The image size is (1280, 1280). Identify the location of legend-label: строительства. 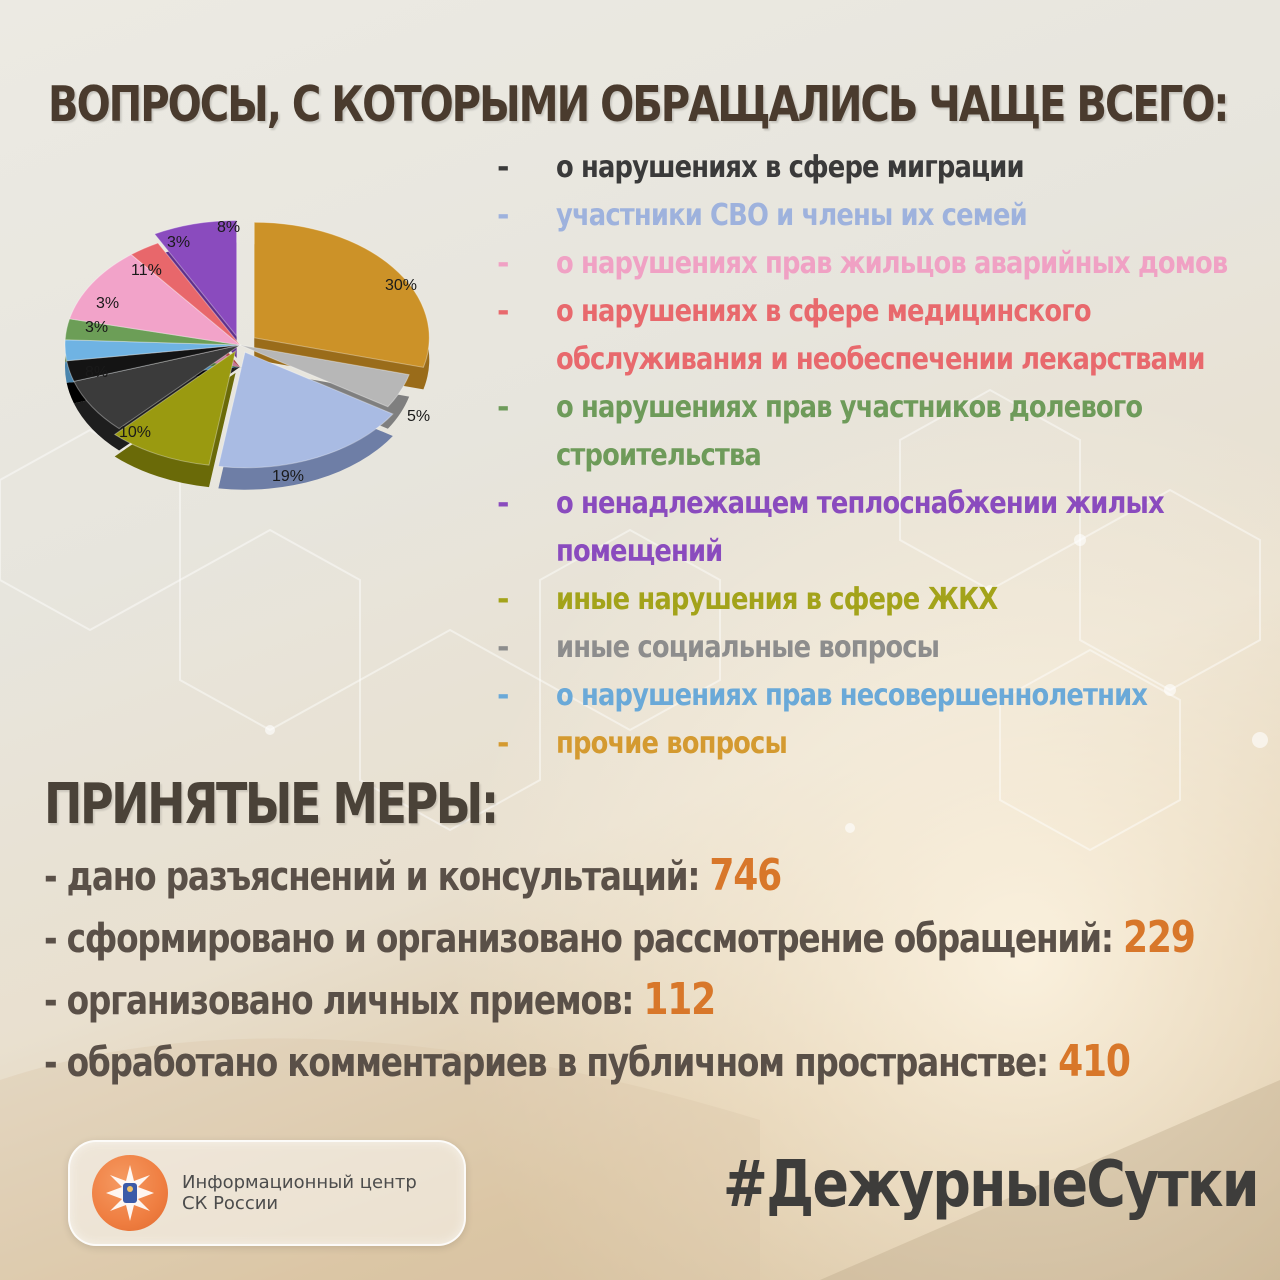
(659, 455).